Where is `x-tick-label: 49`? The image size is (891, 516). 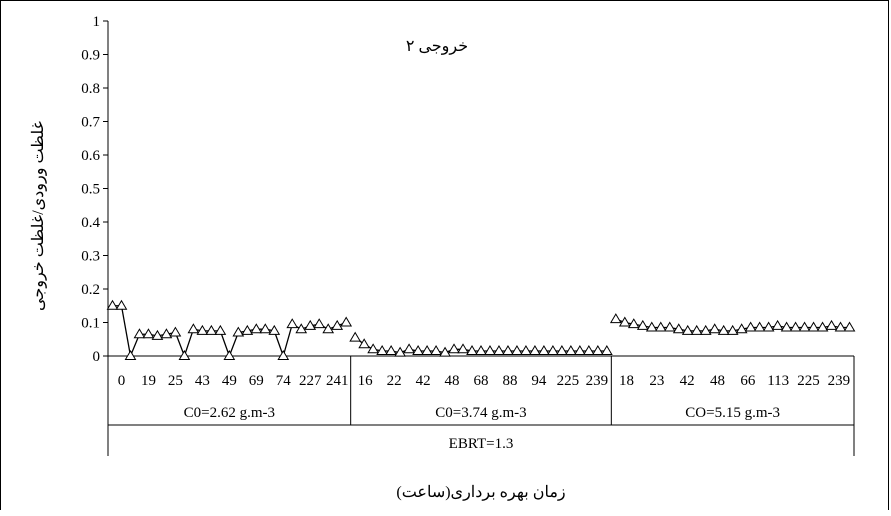
x-tick-label: 49 is located at coordinates (229, 381).